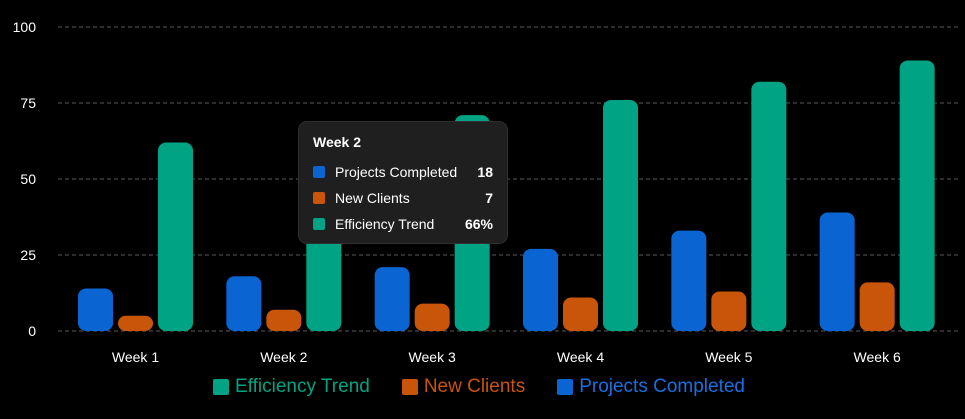 This screenshot has width=965, height=419. Describe the element at coordinates (302, 386) in the screenshot. I see `legend-label-efficiency: Efficiency Trend` at that location.